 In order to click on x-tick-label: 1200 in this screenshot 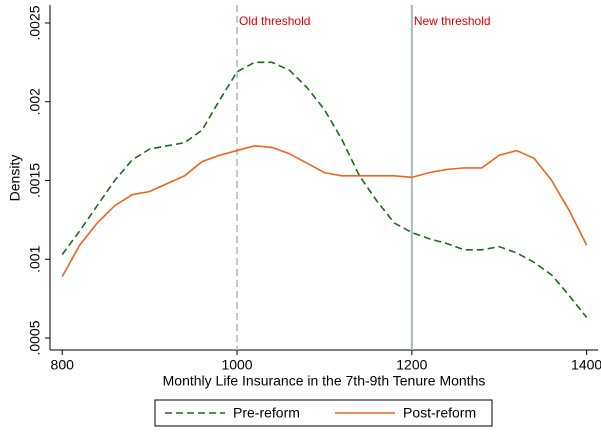, I will do `click(411, 365)`.